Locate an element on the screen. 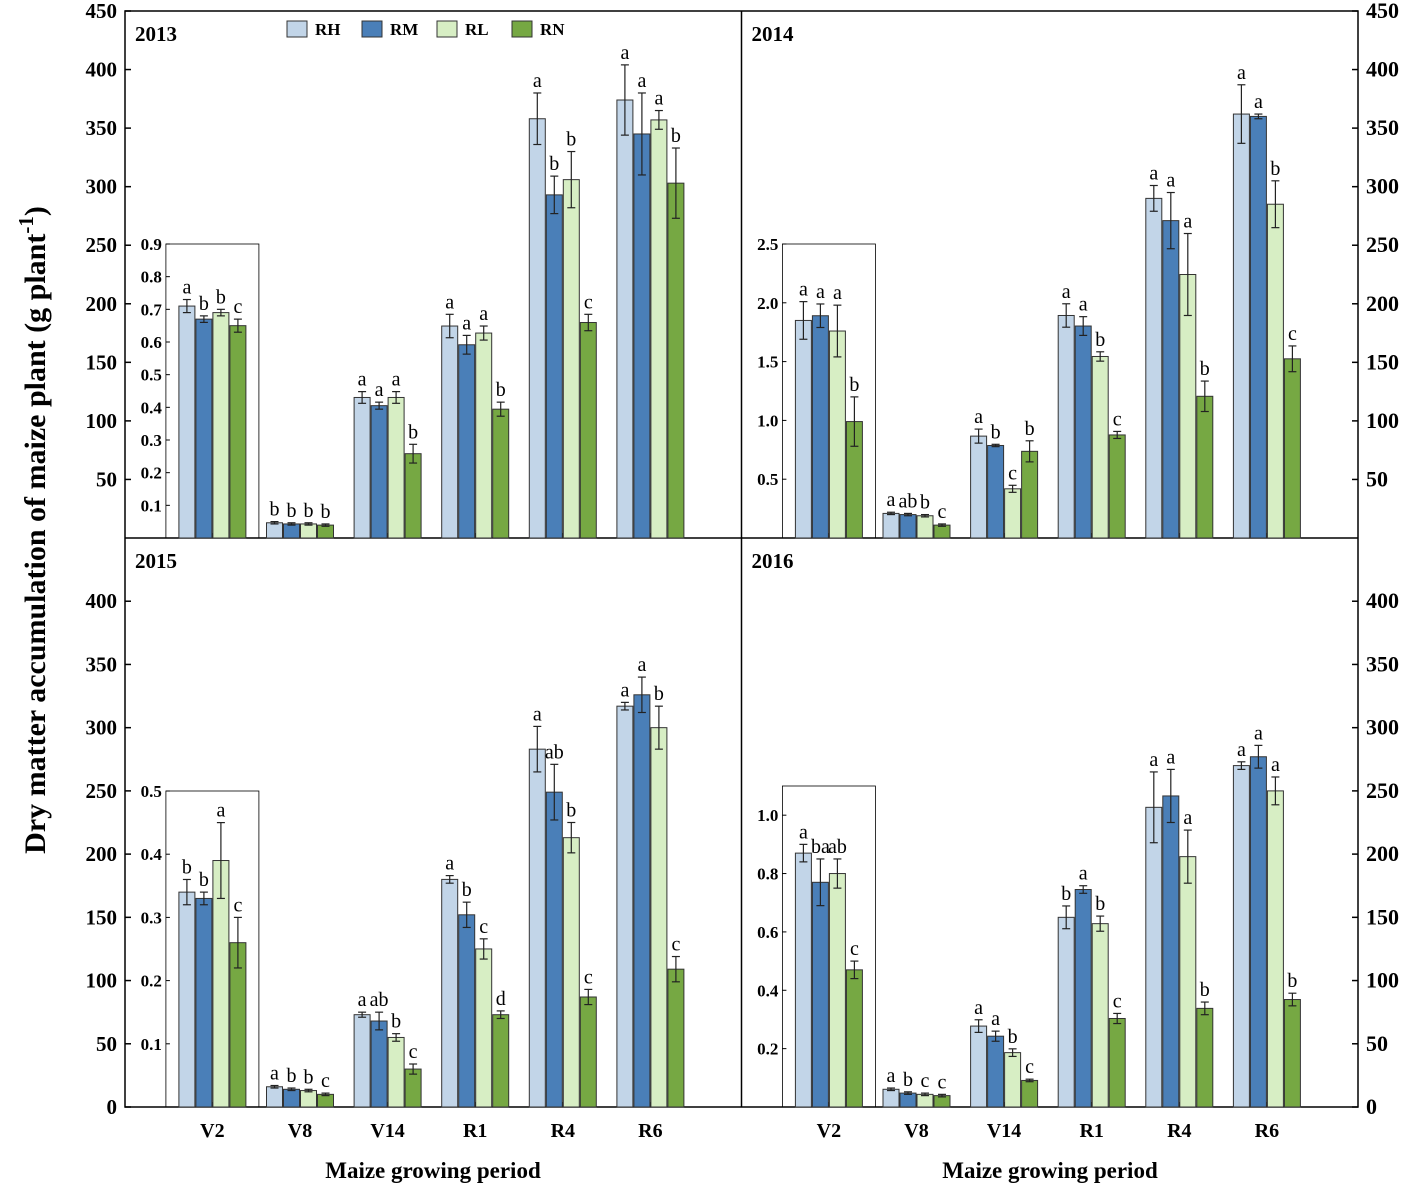 This screenshot has height=1187, width=1417. bar-RN-V2 is located at coordinates (854, 1038).